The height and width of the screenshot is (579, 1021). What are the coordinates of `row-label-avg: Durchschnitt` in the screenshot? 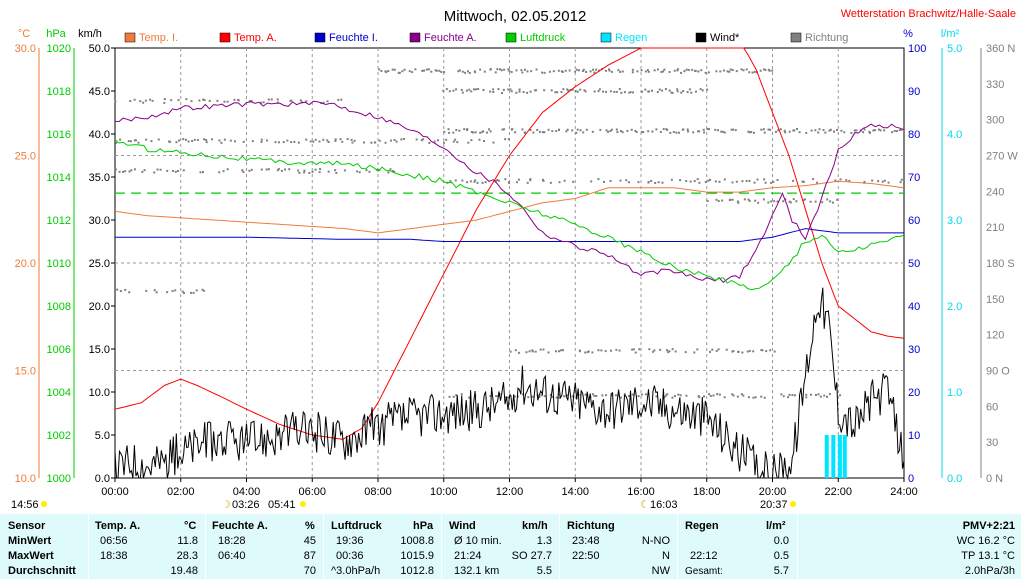 It's located at (42, 571).